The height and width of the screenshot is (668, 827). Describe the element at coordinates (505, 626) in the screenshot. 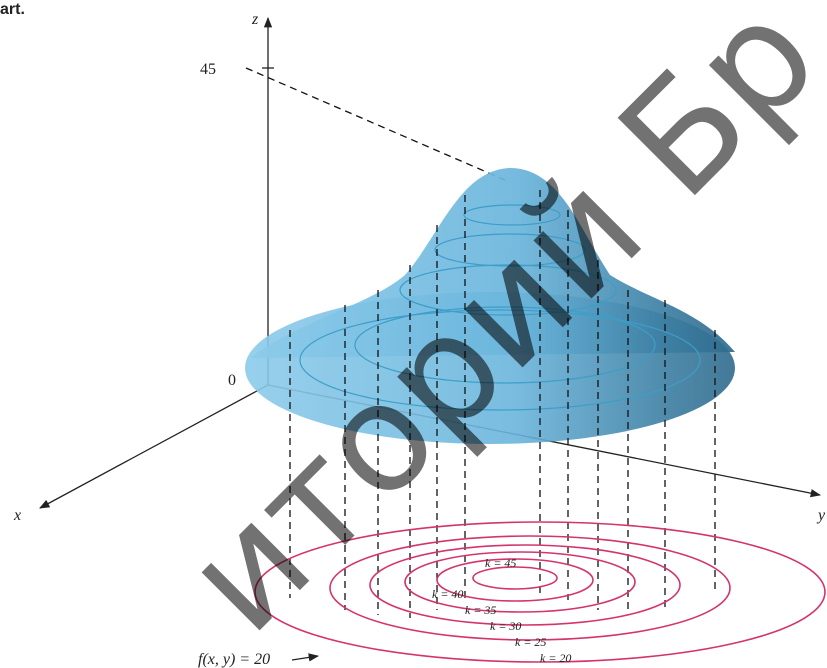

I see `contour-label: k = 30` at that location.